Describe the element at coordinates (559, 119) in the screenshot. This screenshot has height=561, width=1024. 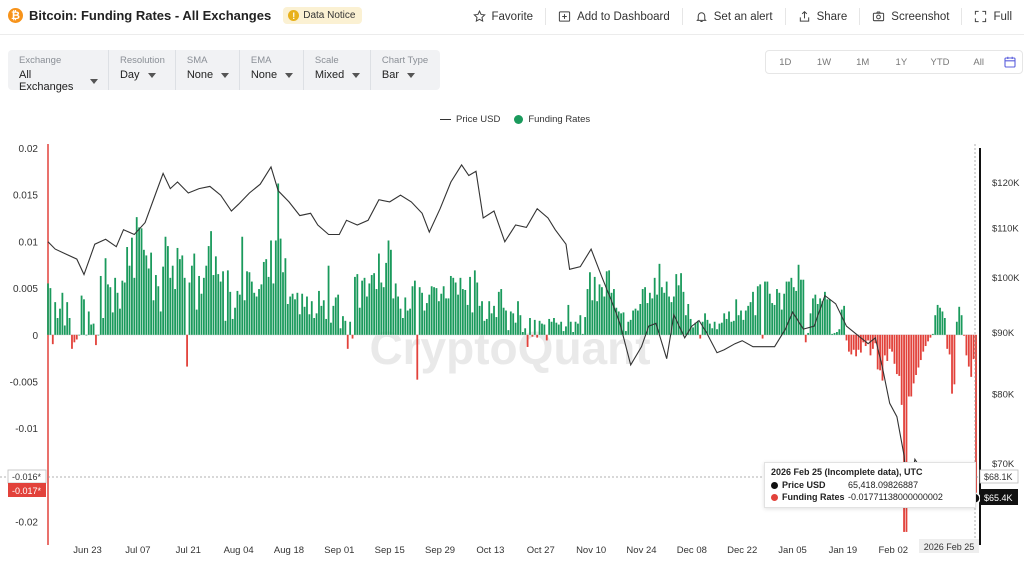
I see `legend-funding-label: Funding Rates` at that location.